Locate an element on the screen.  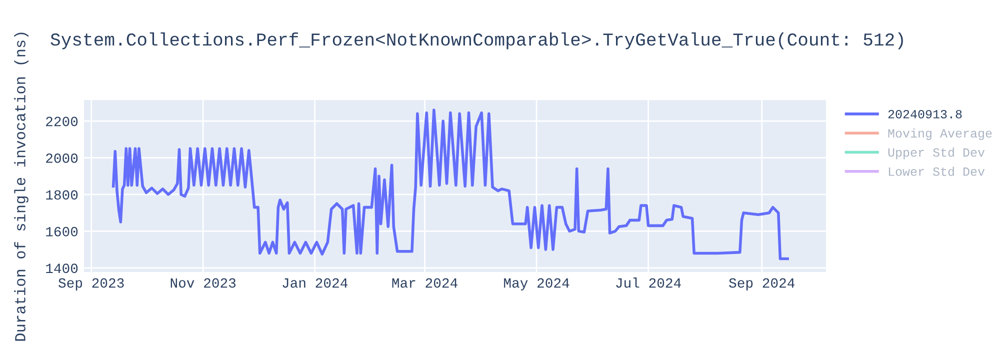
x-tick-label: Nov 2023 is located at coordinates (203, 283).